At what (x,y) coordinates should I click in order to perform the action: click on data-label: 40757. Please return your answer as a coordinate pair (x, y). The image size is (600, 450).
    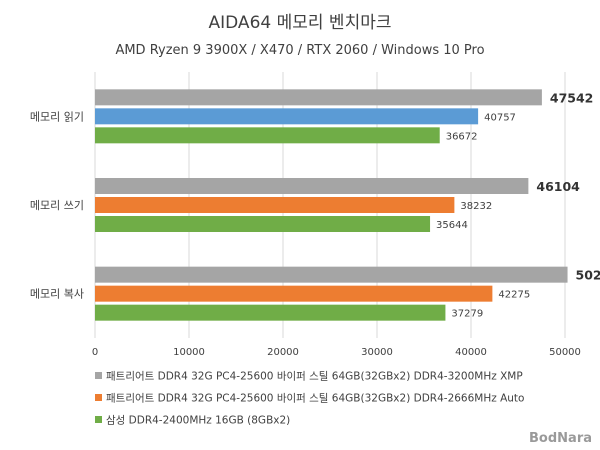
    Looking at the image, I should click on (500, 117).